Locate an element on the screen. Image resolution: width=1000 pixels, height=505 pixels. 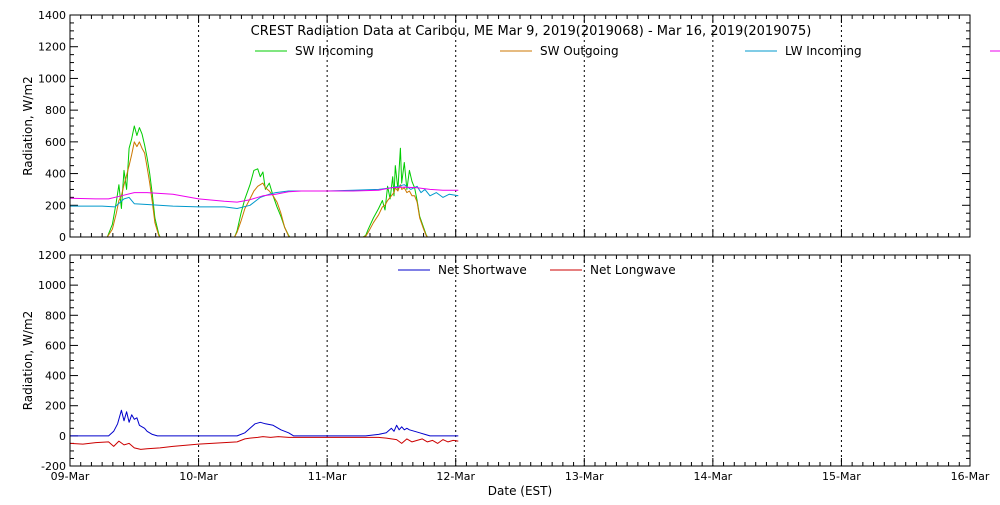
x-tick-label: 09-Mar is located at coordinates (70, 476).